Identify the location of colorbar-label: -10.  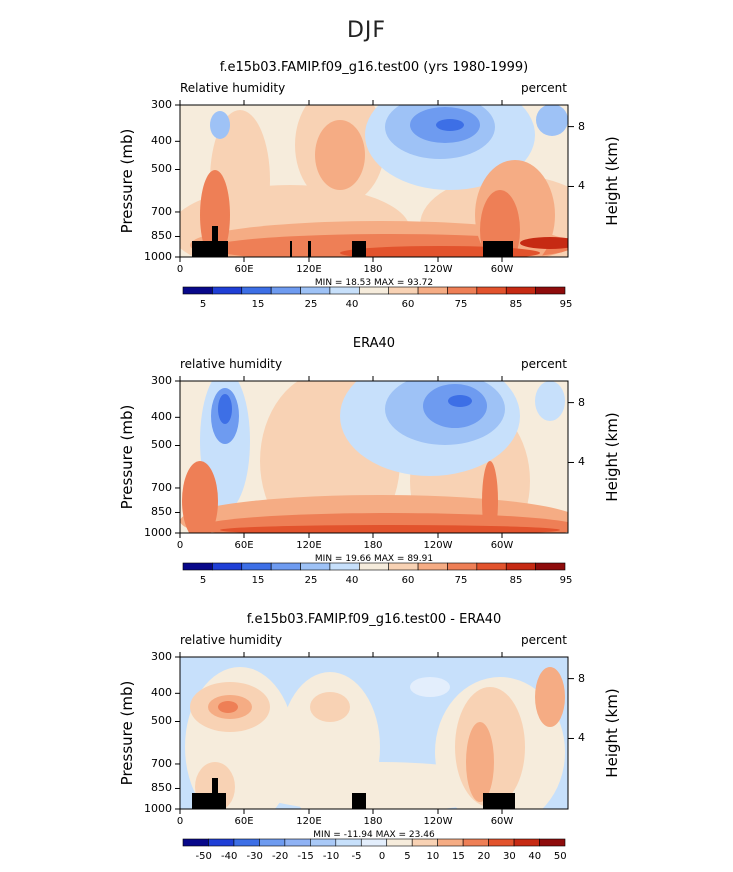
(331, 856).